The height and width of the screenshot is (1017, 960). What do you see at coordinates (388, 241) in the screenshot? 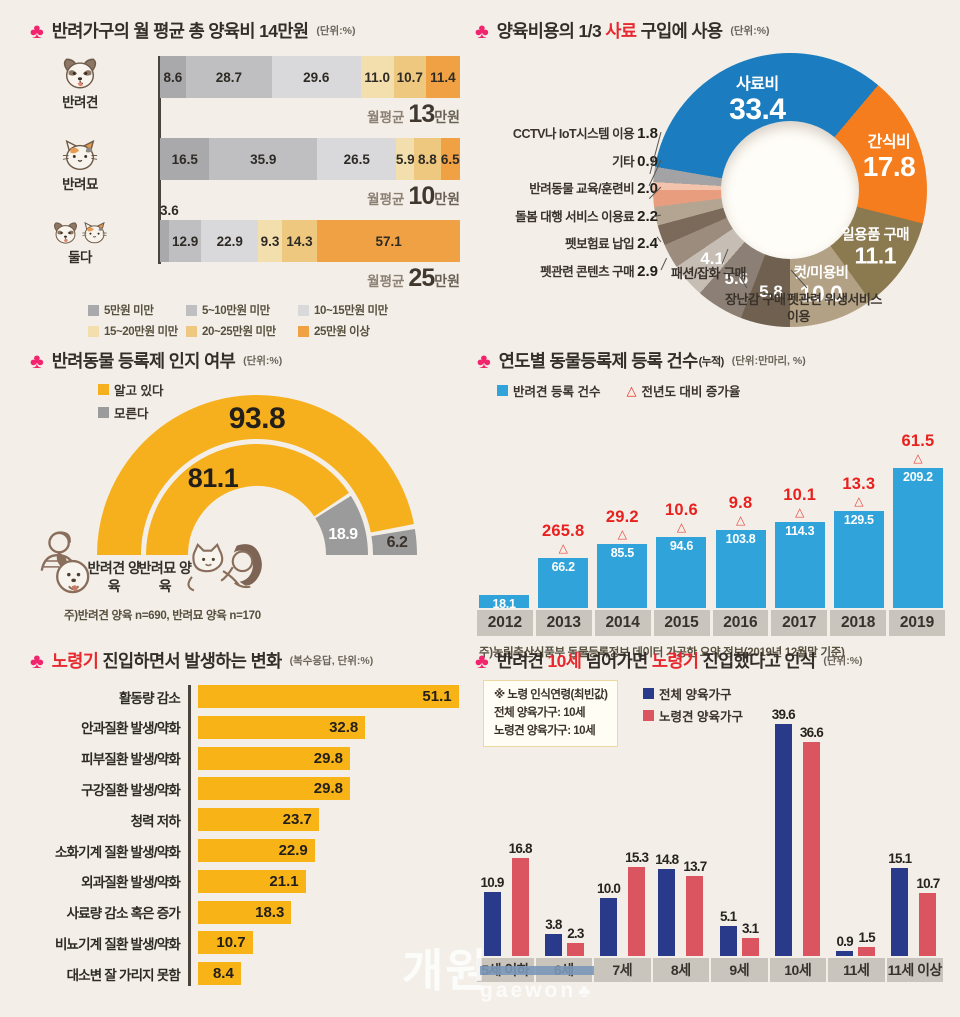
I see `bar-segment: 57.1` at bounding box center [388, 241].